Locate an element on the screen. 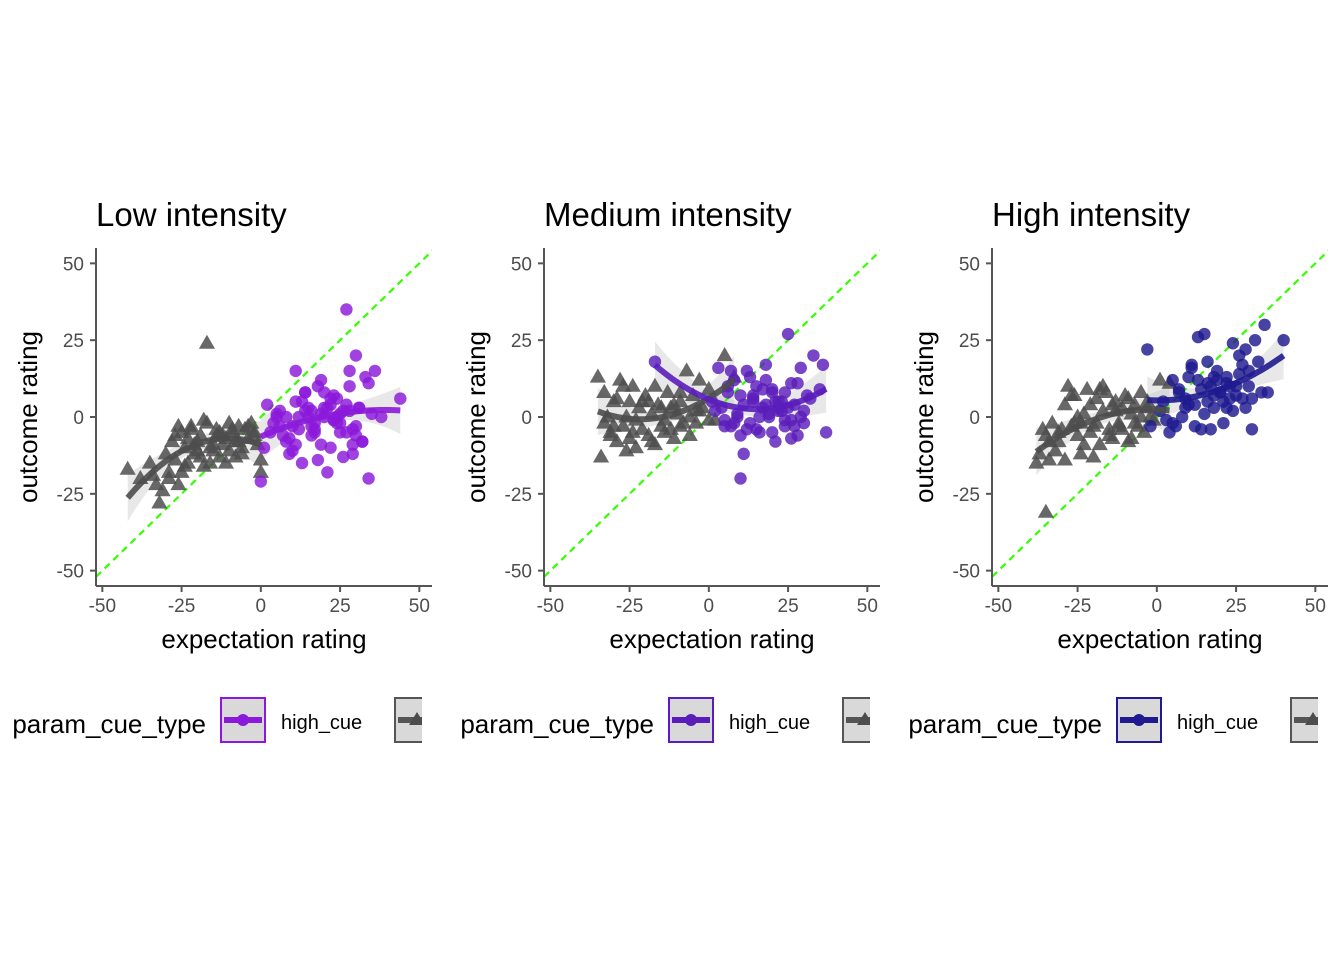 Image resolution: width=1344 pixels, height=960 pixels. confidence-ribbon-low_cue is located at coordinates (666, 395).